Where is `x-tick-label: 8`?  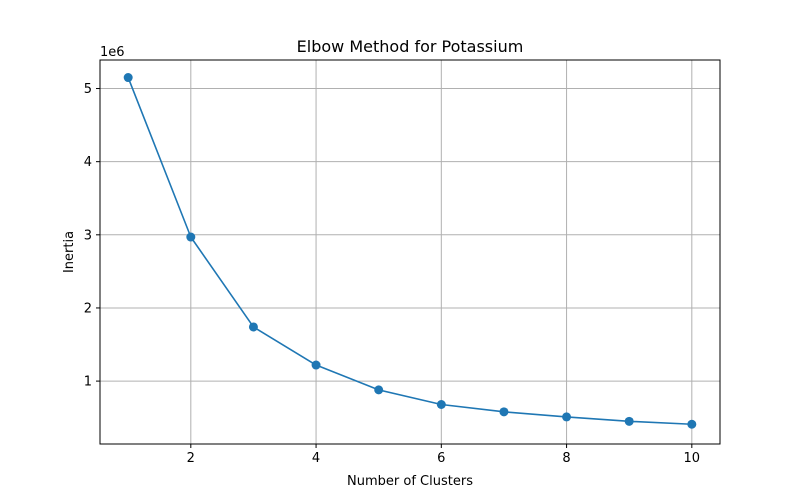
x-tick-label: 8 is located at coordinates (566, 458).